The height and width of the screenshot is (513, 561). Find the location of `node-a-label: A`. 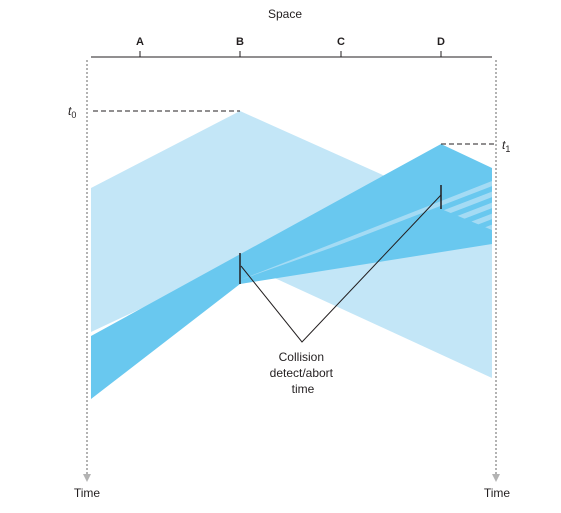

node-a-label: A is located at coordinates (140, 42).